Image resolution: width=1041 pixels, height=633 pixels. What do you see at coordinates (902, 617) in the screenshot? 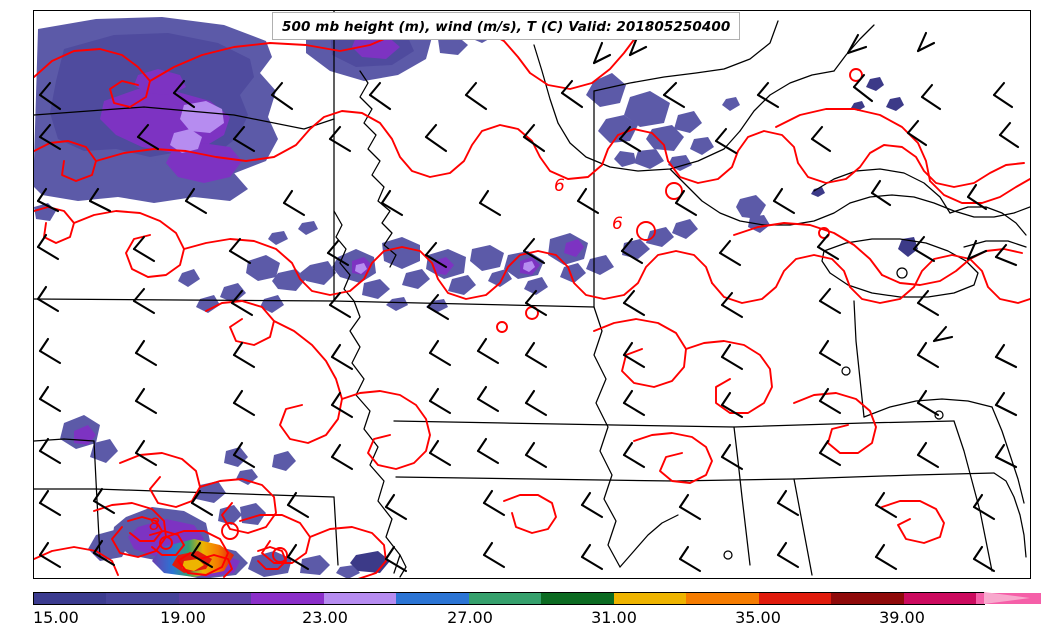
I see `colorbar-tick-label: 39.00` at bounding box center [902, 617].